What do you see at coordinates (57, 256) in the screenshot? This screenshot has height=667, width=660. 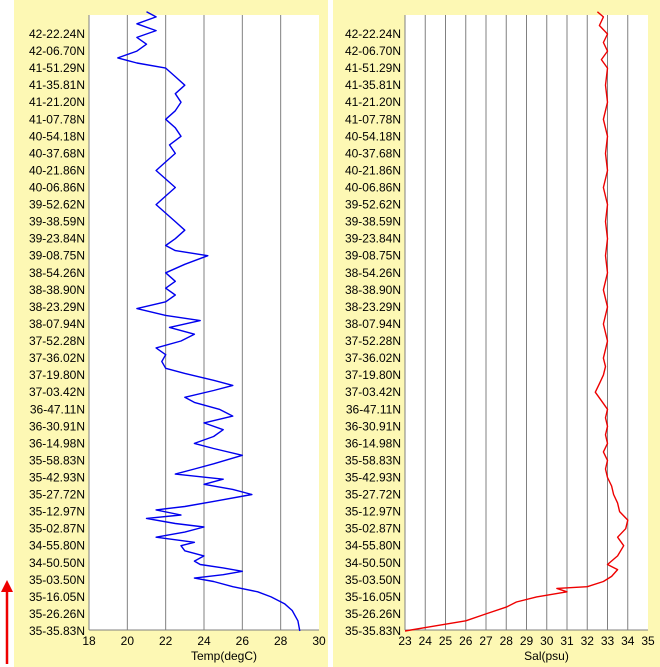 I see `y-tick-label: 39-08.75N` at bounding box center [57, 256].